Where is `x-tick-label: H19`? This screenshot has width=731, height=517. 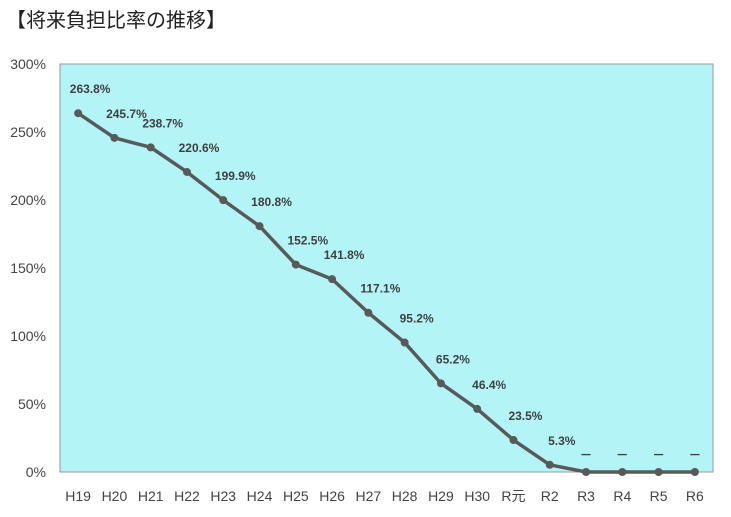
x-tick-label: H19 is located at coordinates (78, 496).